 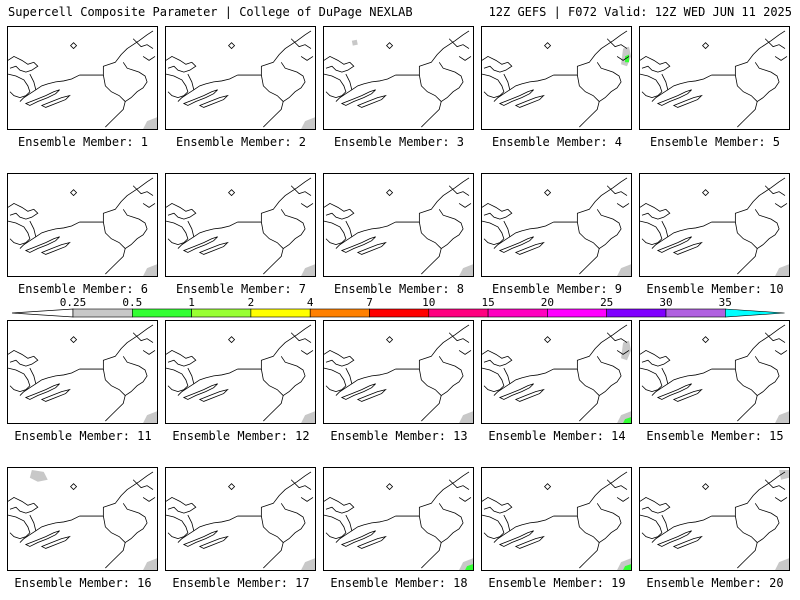 I want to click on ensemble-member-label: Ensemble Member: 7, so click(x=241, y=289).